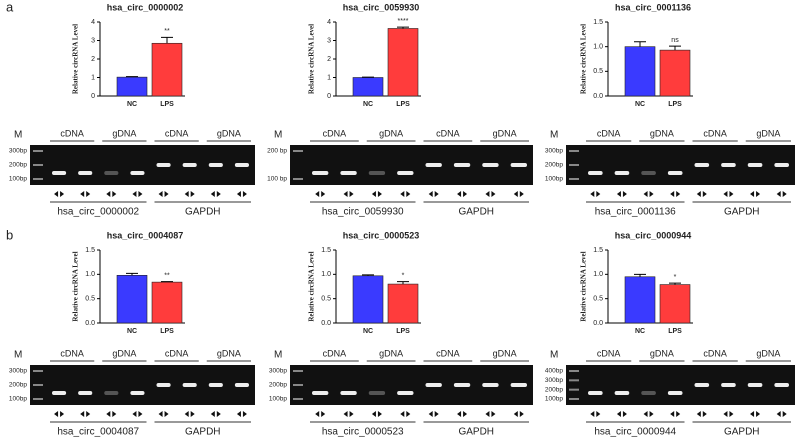 The height and width of the screenshot is (445, 800). I want to click on y-tick-label: 1, so click(329, 77).